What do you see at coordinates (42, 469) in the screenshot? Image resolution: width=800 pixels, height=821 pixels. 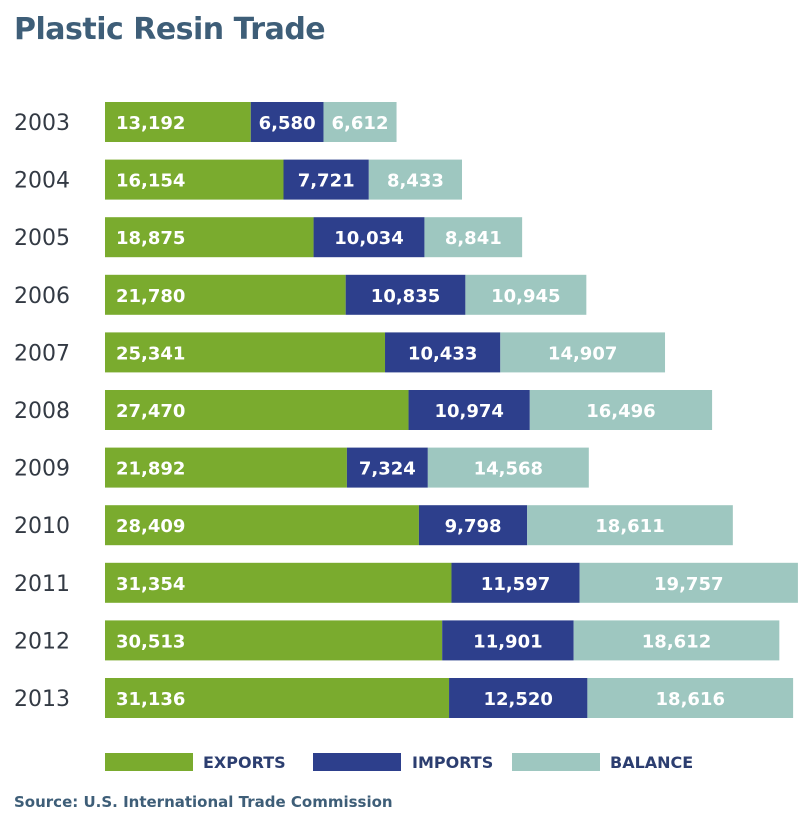 I see `year-label: 2009` at bounding box center [42, 469].